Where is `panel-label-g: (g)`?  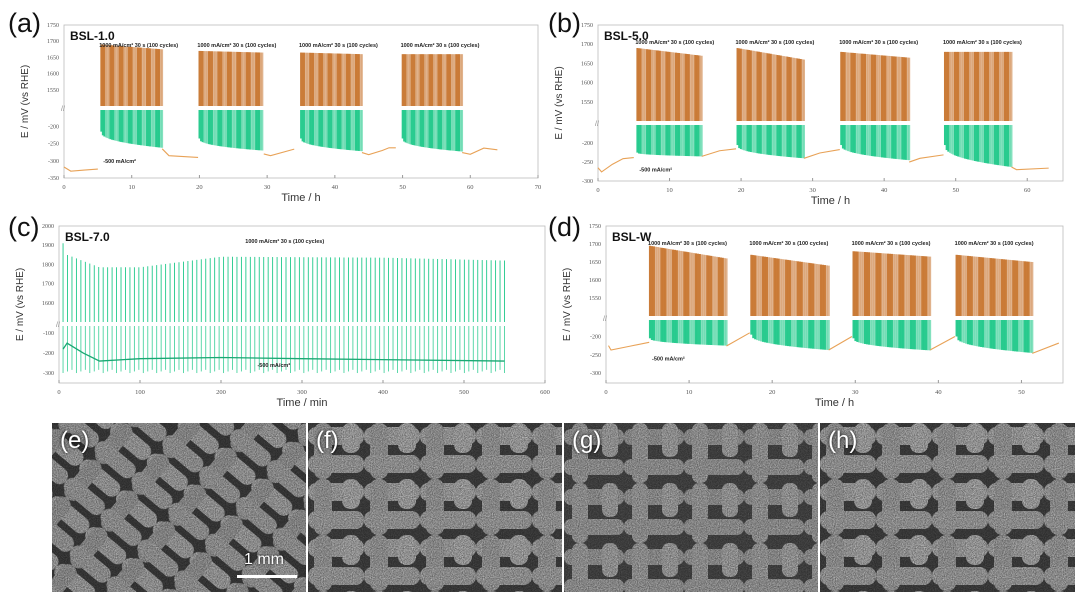 panel-label-g: (g) is located at coordinates (587, 440).